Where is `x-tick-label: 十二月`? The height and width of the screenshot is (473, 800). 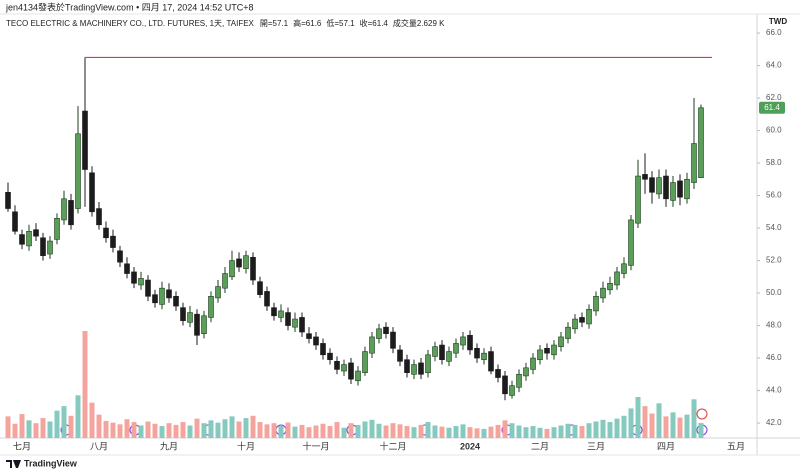
x-tick-label: 十二月 is located at coordinates (392, 445).